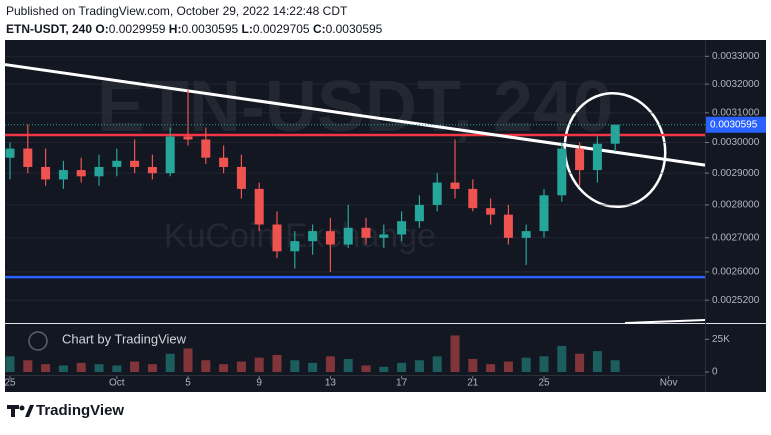  What do you see at coordinates (101, 29) in the screenshot?
I see `ohlc-label: O:` at bounding box center [101, 29].